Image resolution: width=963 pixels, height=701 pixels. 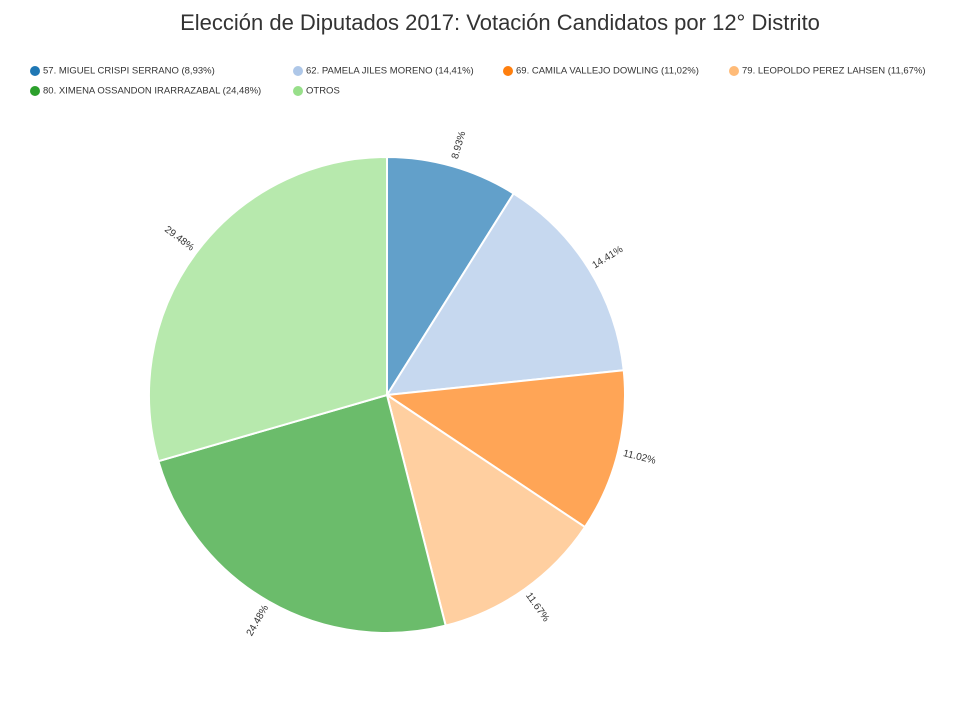 I want to click on legend-label: 69. CAMILA VALLEJO DOWLING (11,02%), so click(x=607, y=71).